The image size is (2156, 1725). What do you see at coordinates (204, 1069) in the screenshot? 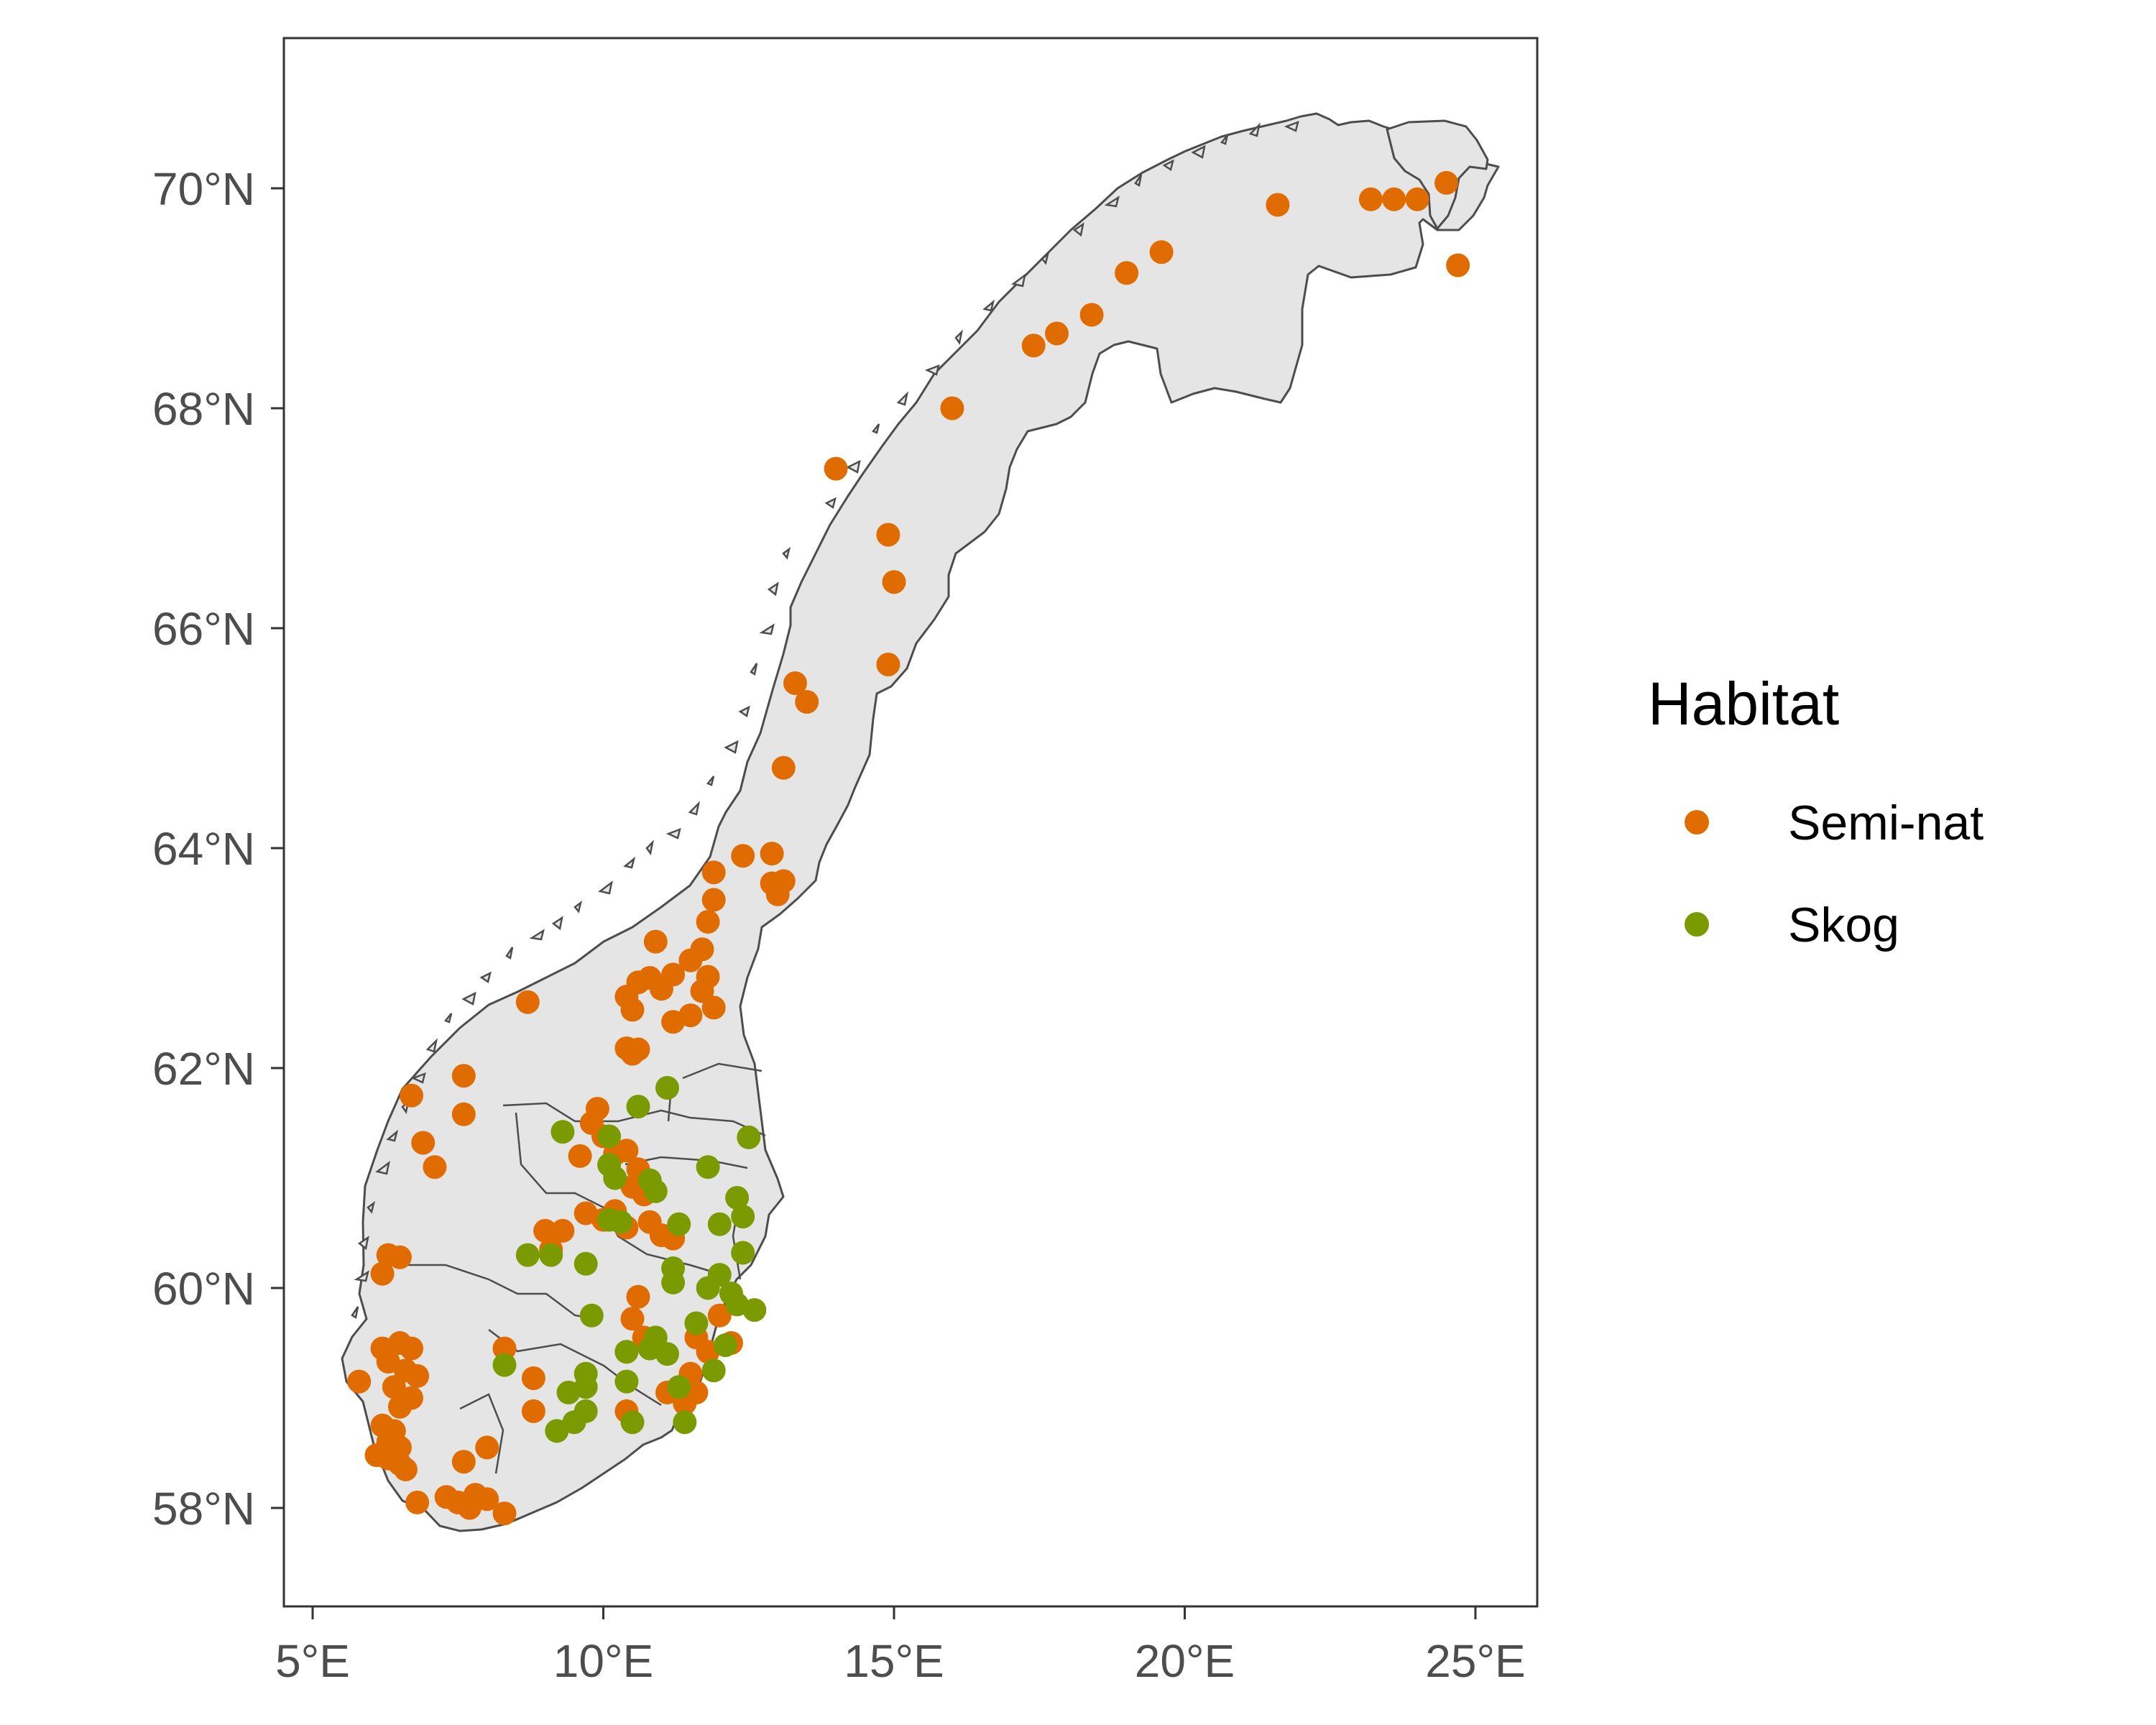
I see `y-tick-label: 62°N` at bounding box center [204, 1069].